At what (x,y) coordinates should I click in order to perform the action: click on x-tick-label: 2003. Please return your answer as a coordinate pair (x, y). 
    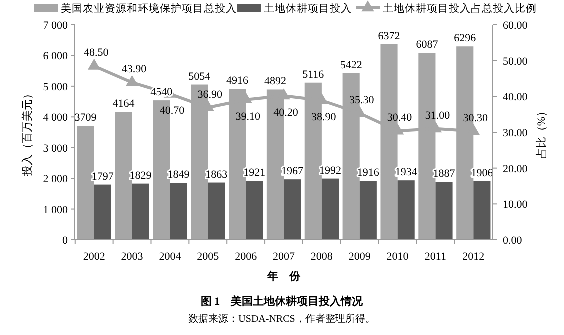
    Looking at the image, I should click on (132, 257).